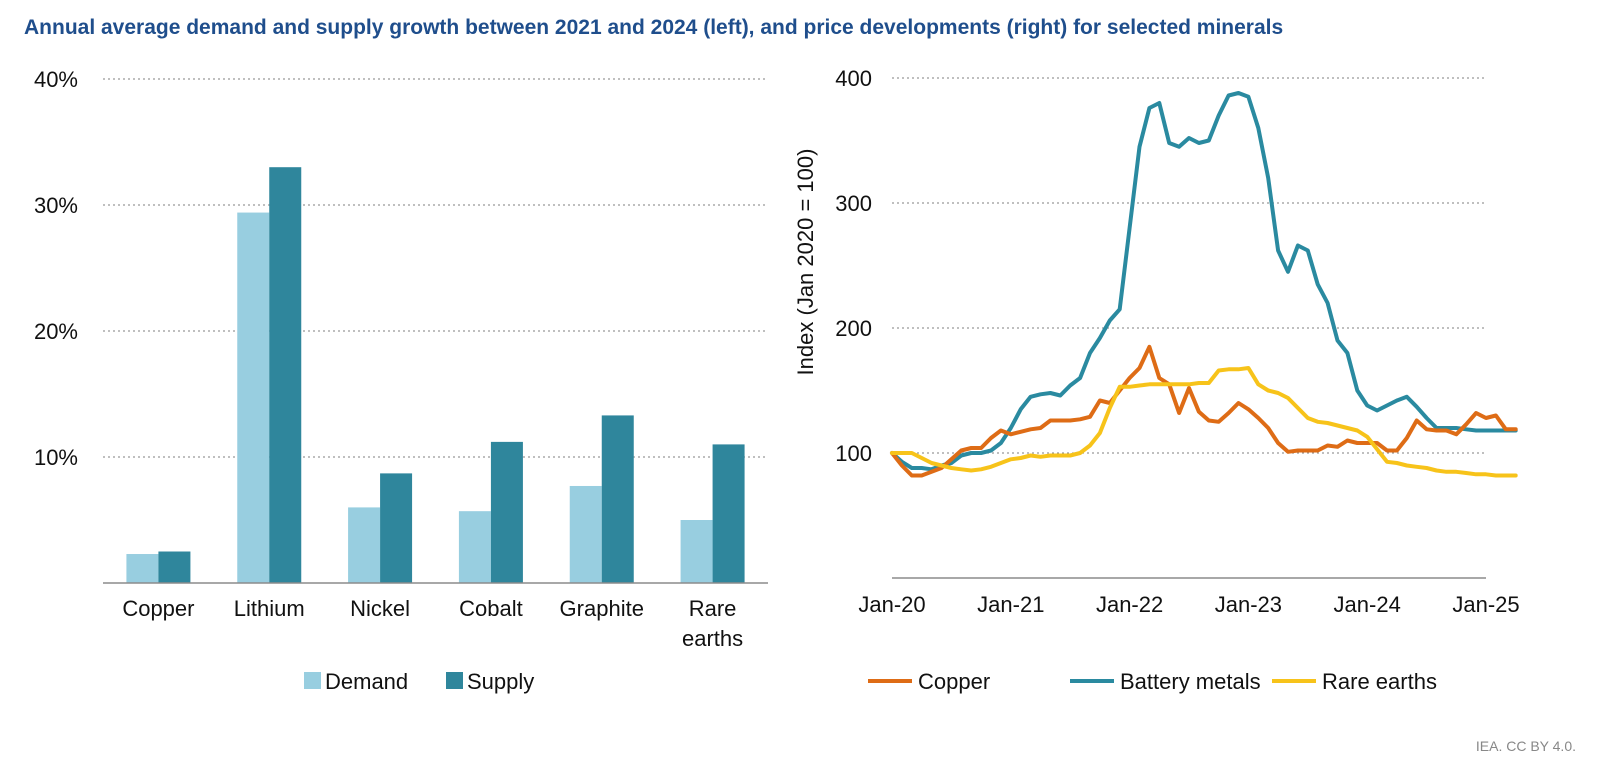  I want to click on line-chart-y-ticks: 100 200 300 400, so click(853, 266).